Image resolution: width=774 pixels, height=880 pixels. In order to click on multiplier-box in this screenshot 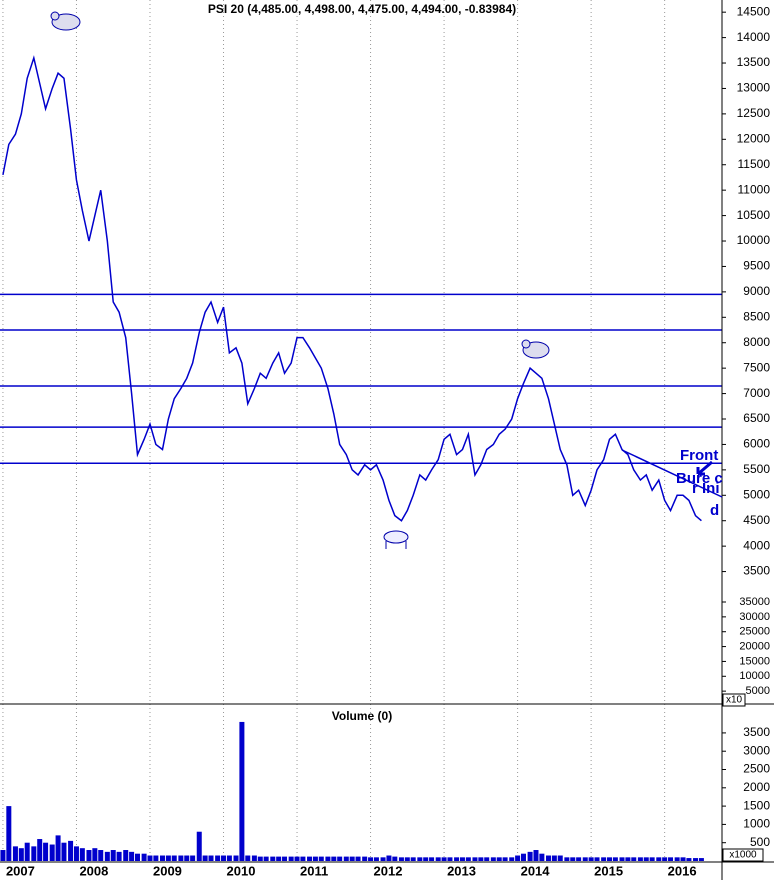, I will do `click(743, 855)`.